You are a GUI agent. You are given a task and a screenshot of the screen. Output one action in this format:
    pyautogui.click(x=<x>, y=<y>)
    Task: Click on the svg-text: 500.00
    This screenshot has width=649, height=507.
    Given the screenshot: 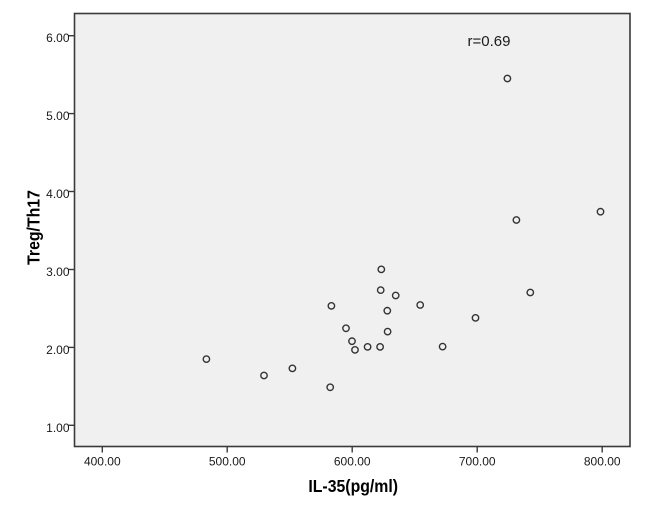 What is the action you would take?
    pyautogui.click(x=227, y=462)
    